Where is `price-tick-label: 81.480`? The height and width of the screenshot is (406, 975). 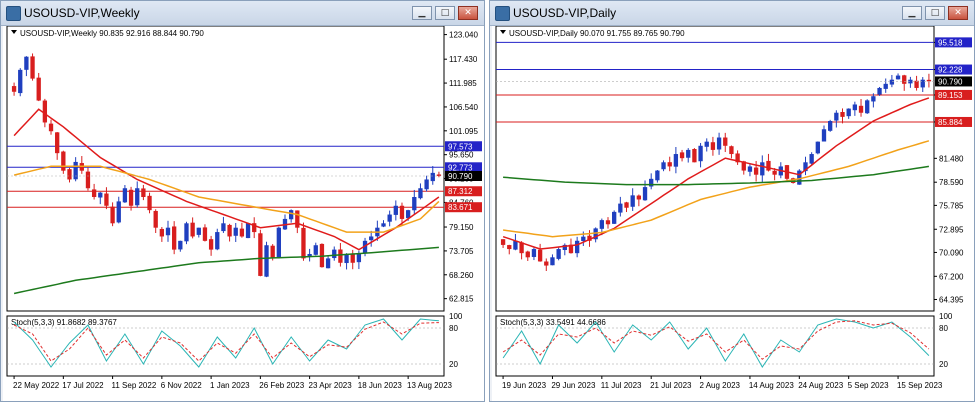
price-tick-label: 81.480 is located at coordinates (951, 158).